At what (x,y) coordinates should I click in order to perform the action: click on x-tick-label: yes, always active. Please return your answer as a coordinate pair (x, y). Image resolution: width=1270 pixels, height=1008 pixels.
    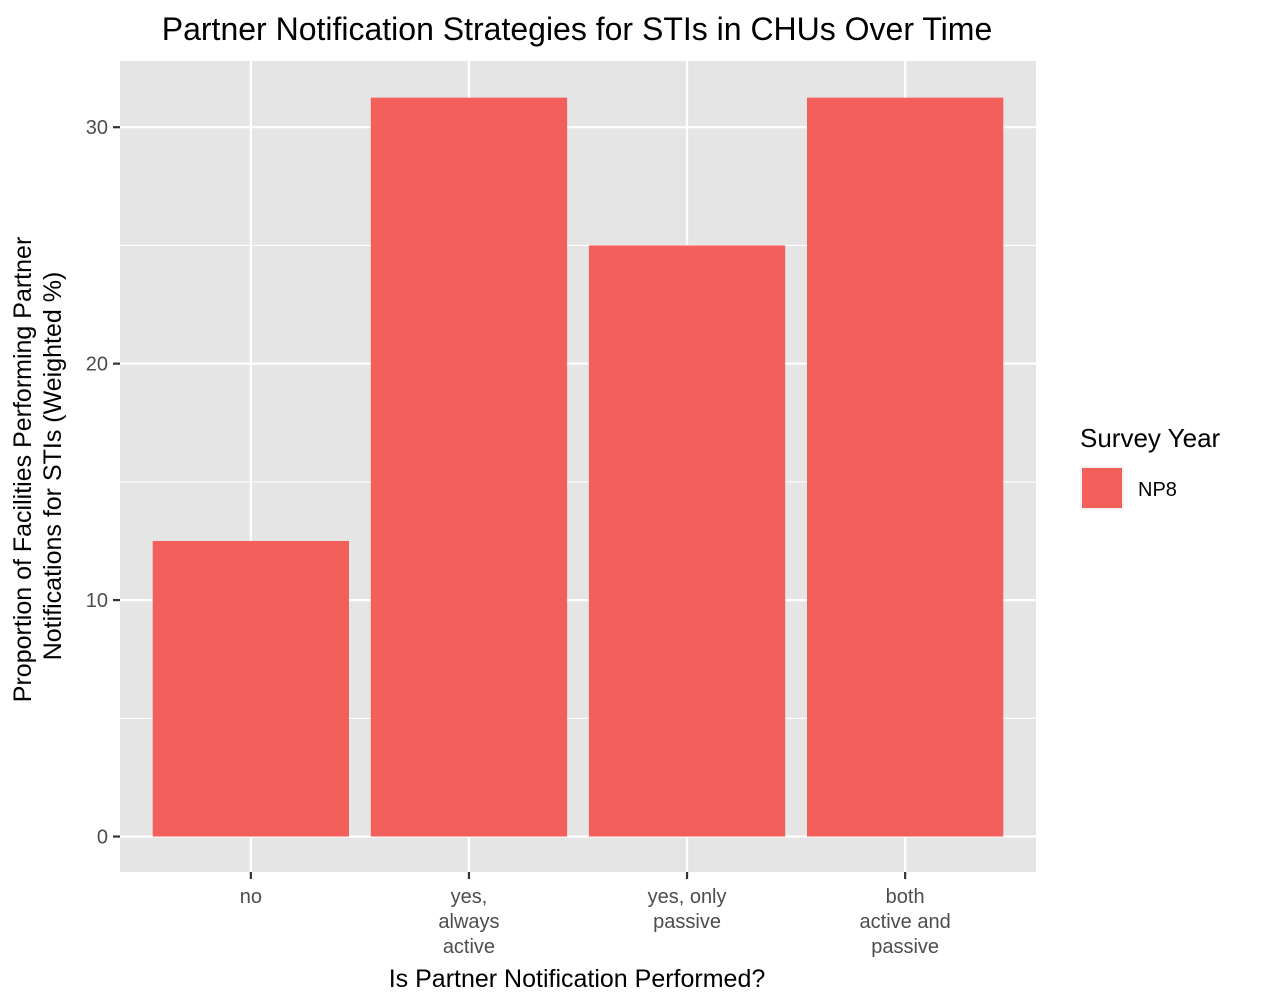
    Looking at the image, I should click on (468, 922).